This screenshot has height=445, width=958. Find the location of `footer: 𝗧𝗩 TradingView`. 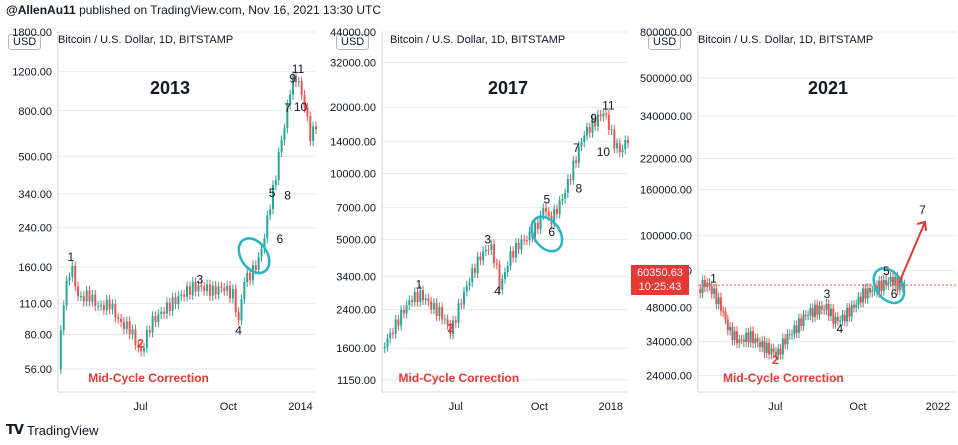

footer: 𝗧𝗩 TradingView is located at coordinates (52, 430).